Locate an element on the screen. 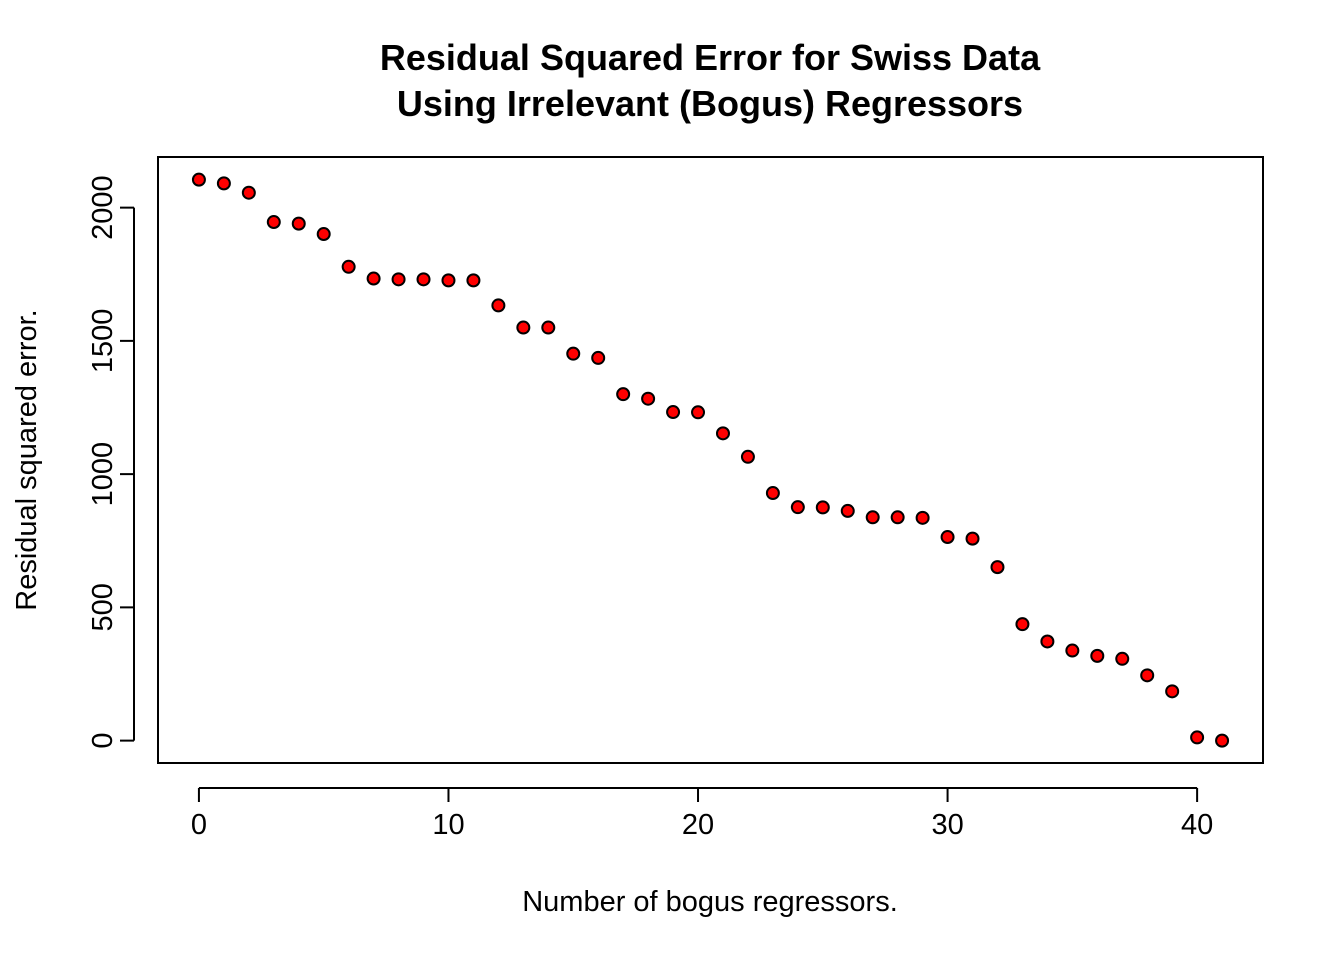 The width and height of the screenshot is (1344, 960). x-axis: 0 10 20 30 40 is located at coordinates (702, 814).